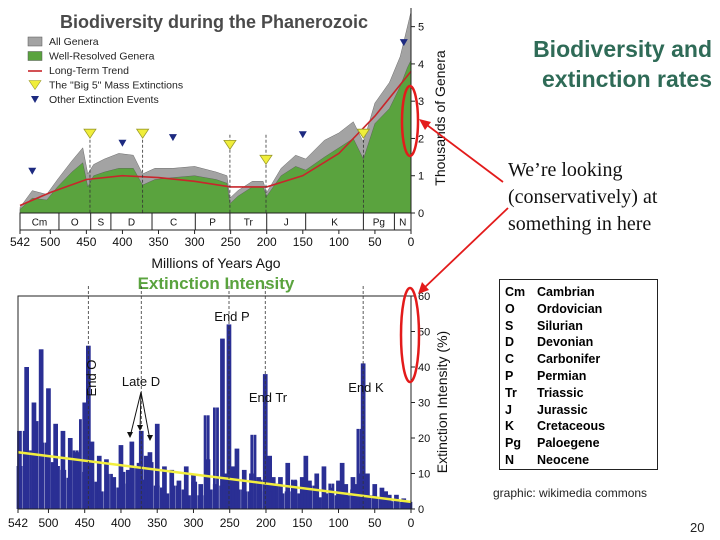 The width and height of the screenshot is (720, 540). I want to click on period-abbr: K, so click(510, 426).